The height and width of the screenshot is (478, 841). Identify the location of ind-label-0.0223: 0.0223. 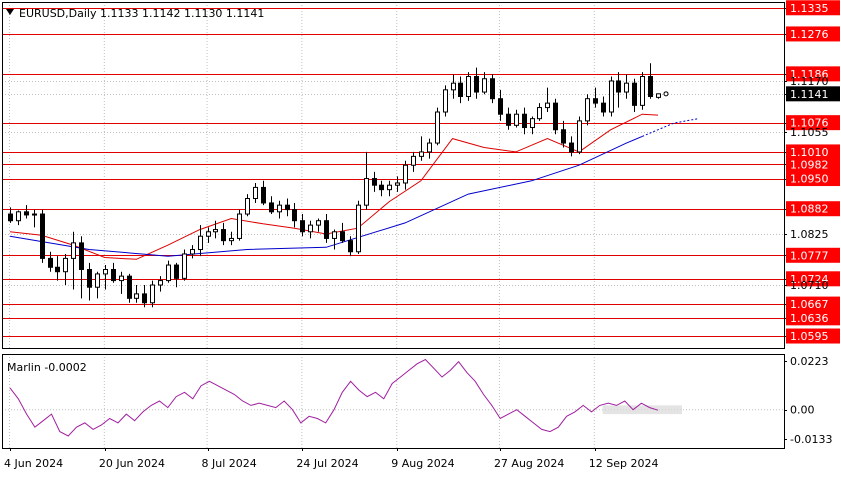
(809, 361).